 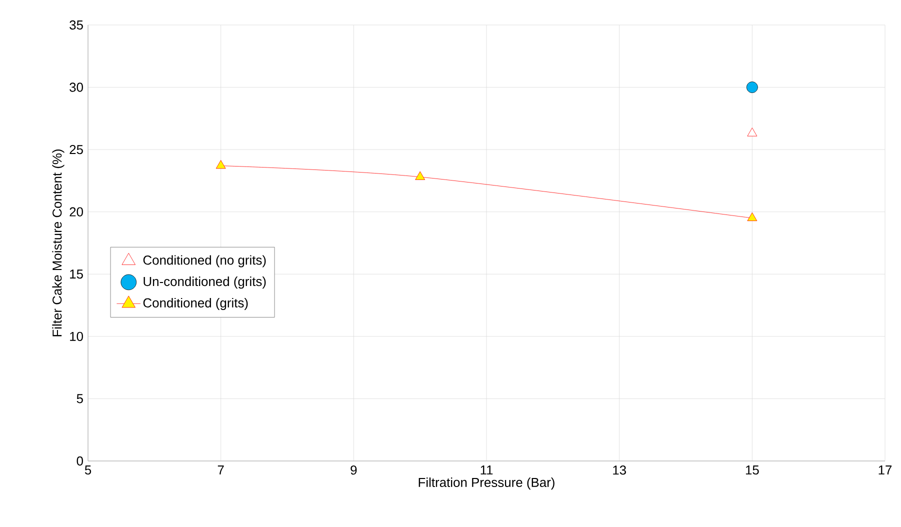 I want to click on x-tick-label: 9, so click(x=353, y=470).